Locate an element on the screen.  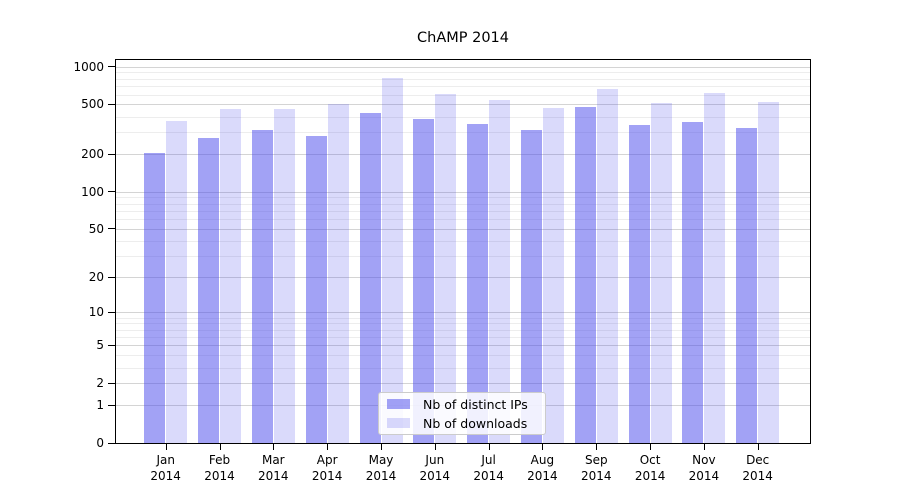
bar-downloads-jun is located at coordinates (446, 268).